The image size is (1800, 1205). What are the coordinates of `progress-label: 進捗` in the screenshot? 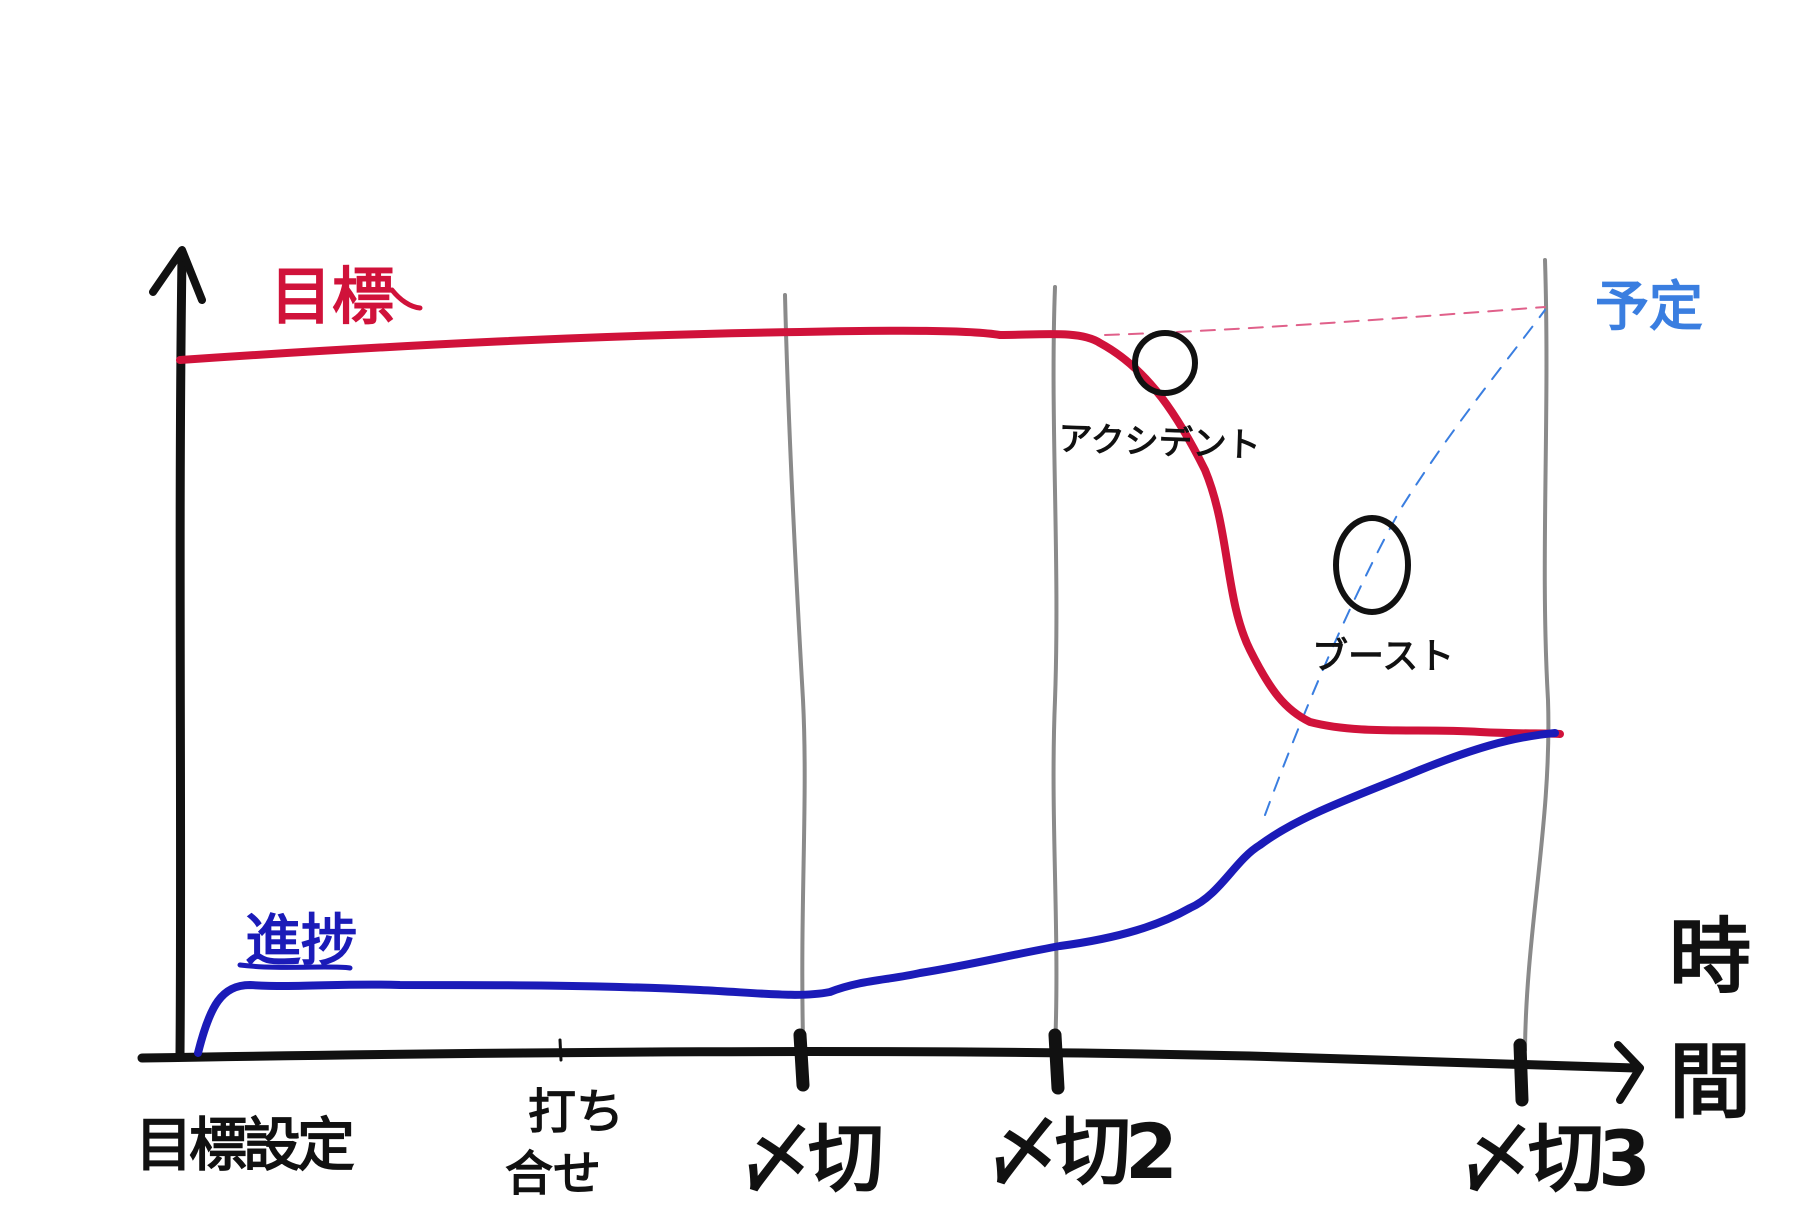 It's located at (301, 941).